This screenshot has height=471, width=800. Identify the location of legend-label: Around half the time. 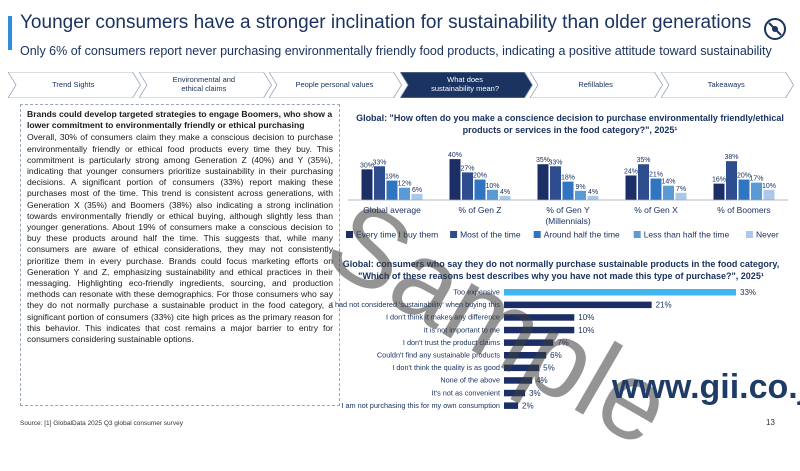
(582, 235).